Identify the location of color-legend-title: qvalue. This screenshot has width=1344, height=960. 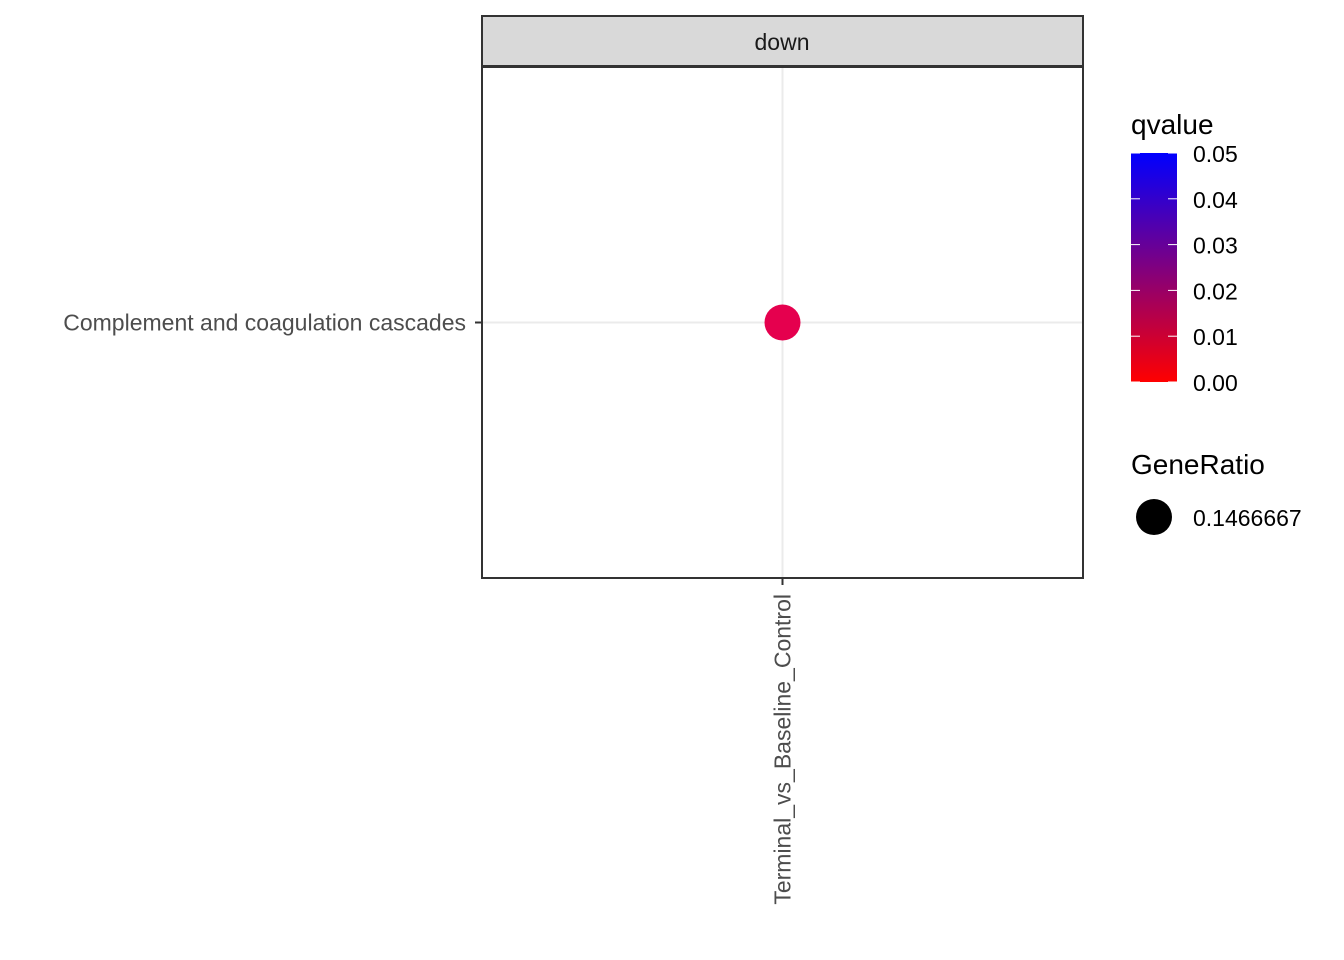
(1172, 124).